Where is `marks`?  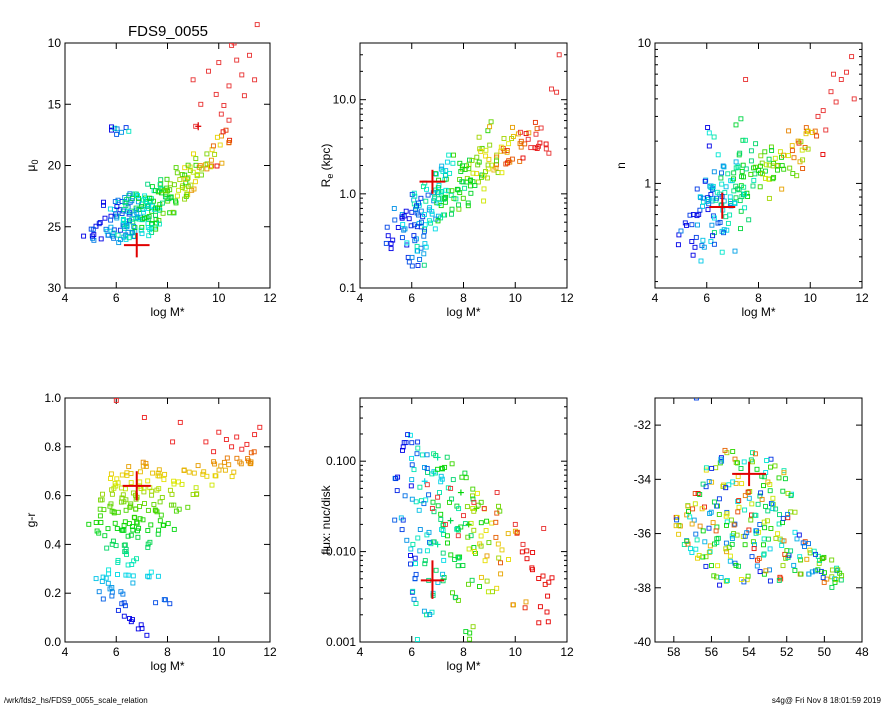
marks is located at coordinates (472, 160).